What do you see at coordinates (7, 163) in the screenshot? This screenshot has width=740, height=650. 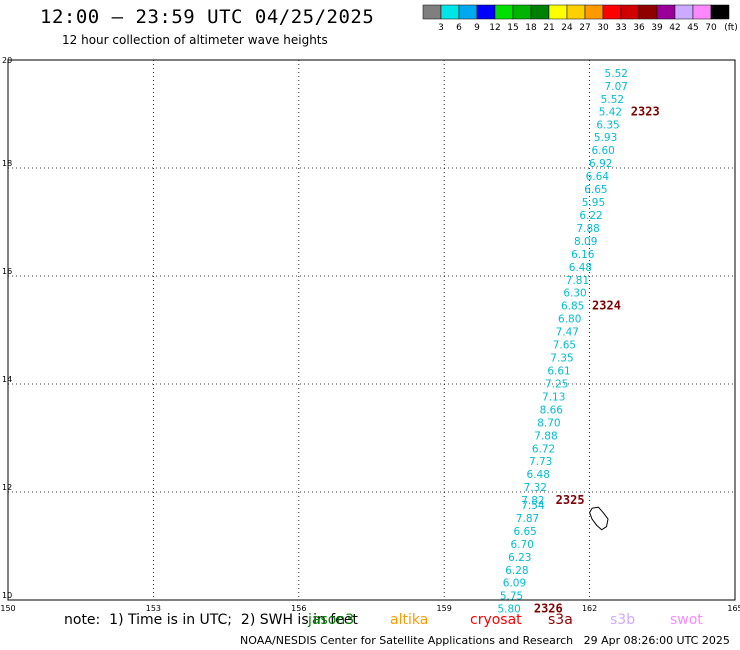 I see `y-tick-label: 18` at bounding box center [7, 163].